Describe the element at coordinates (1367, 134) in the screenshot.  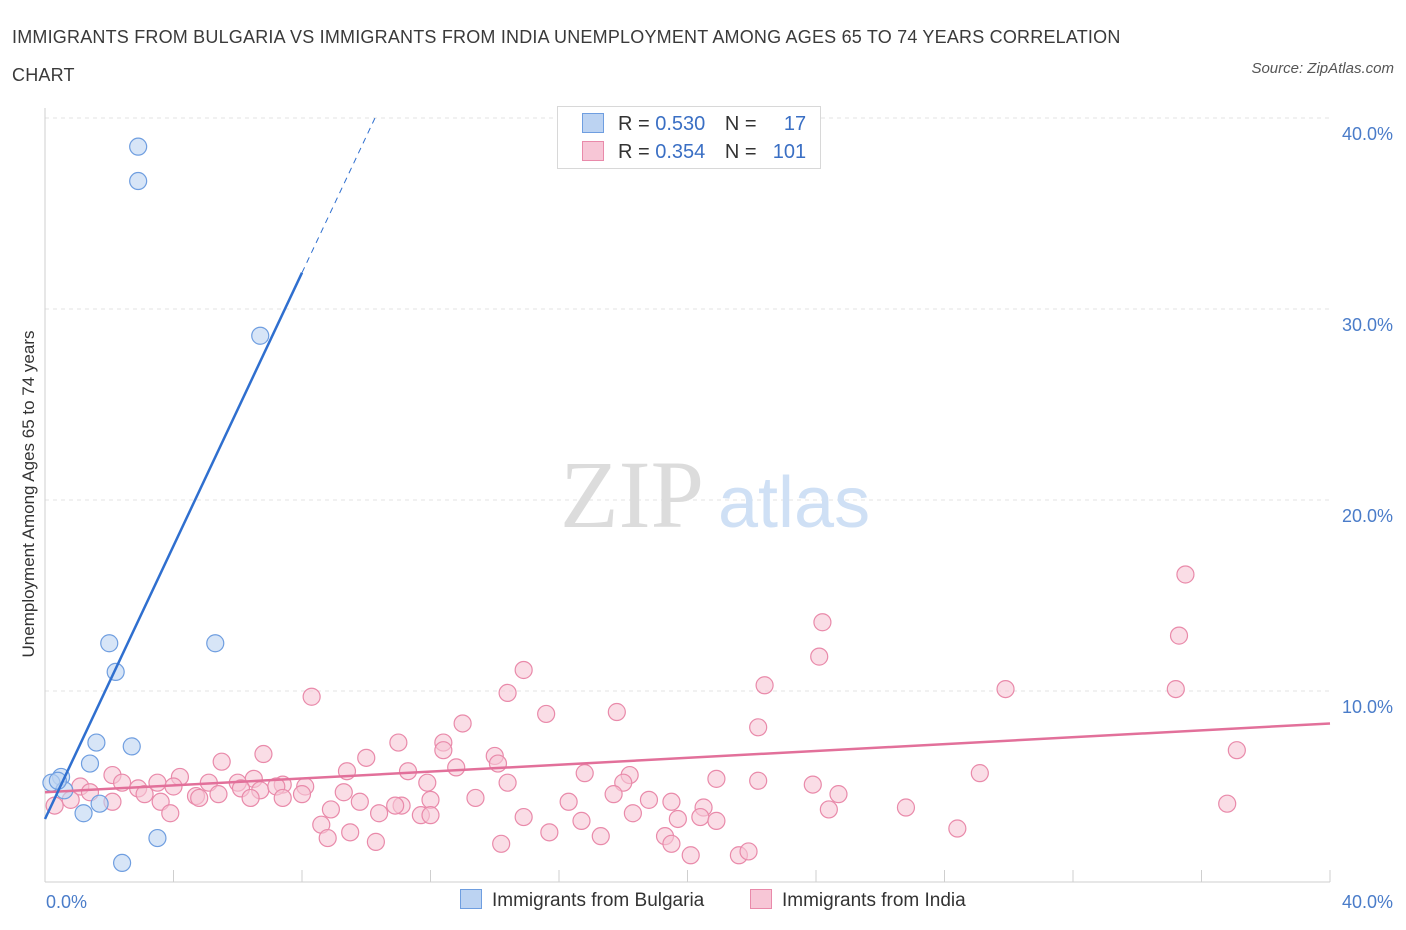
I see `y-tick-label: 40.0%` at that location.